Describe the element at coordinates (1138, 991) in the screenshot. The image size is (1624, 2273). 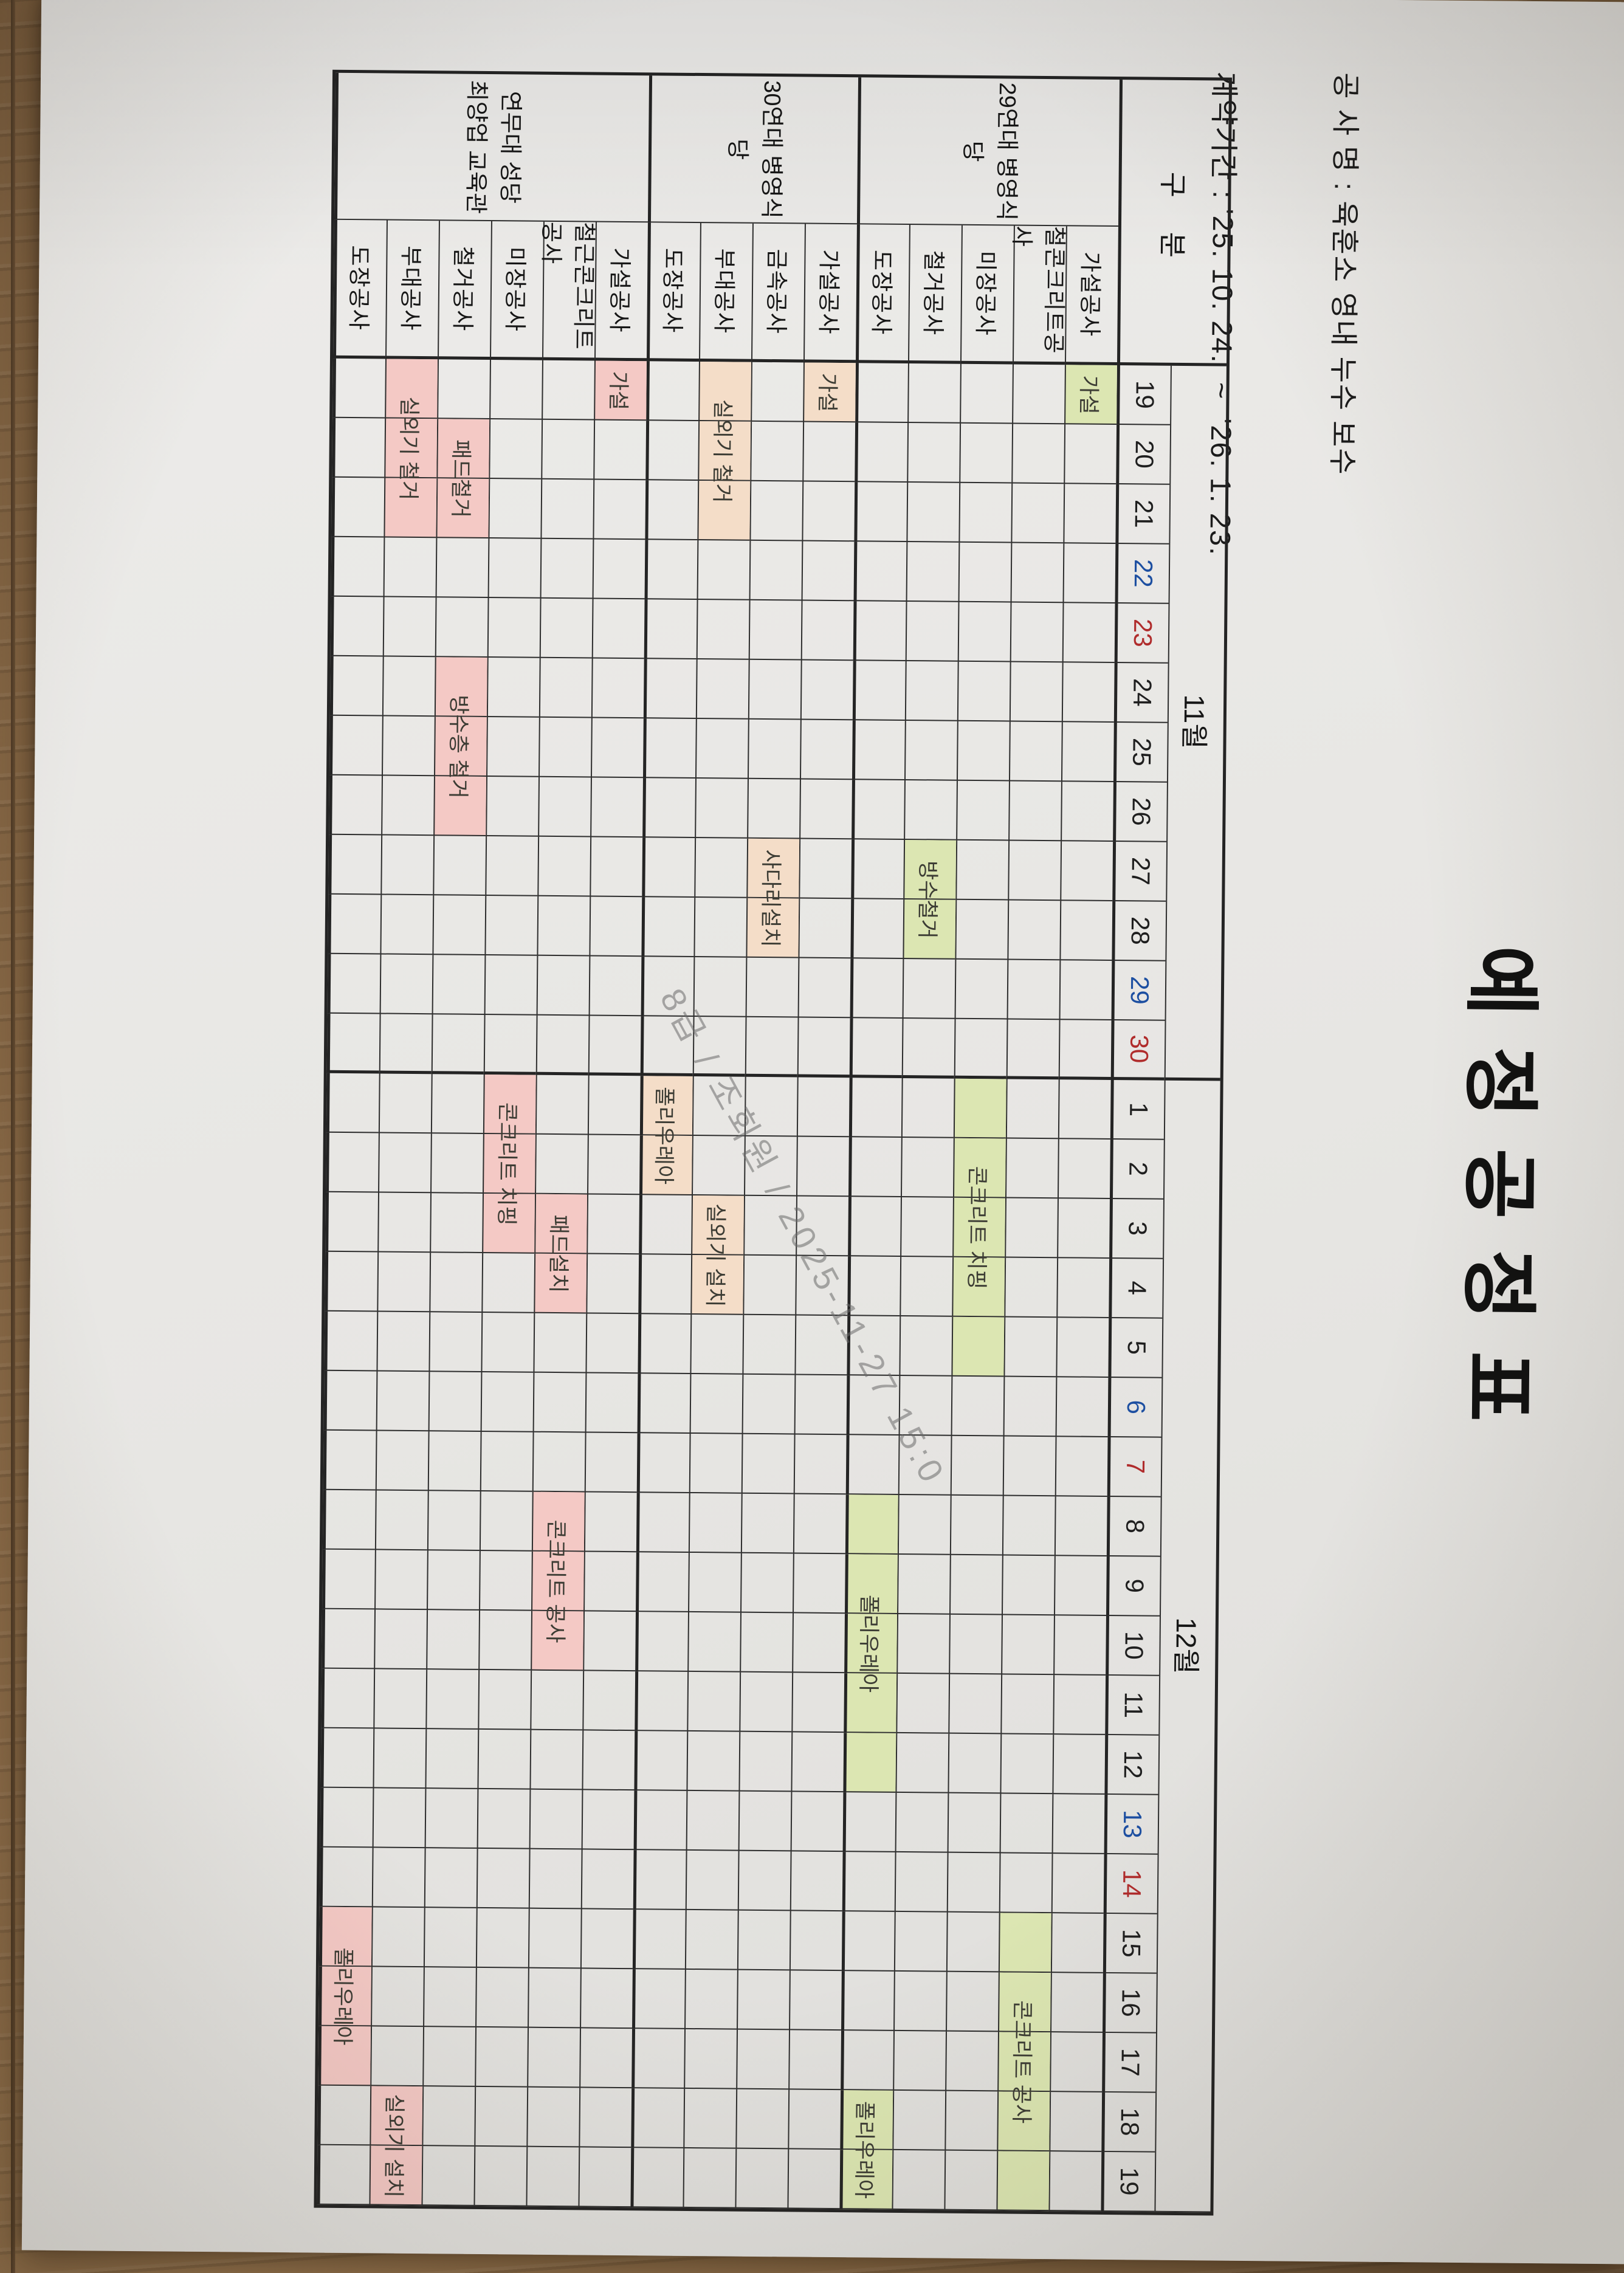
I see `day-header: 29` at that location.